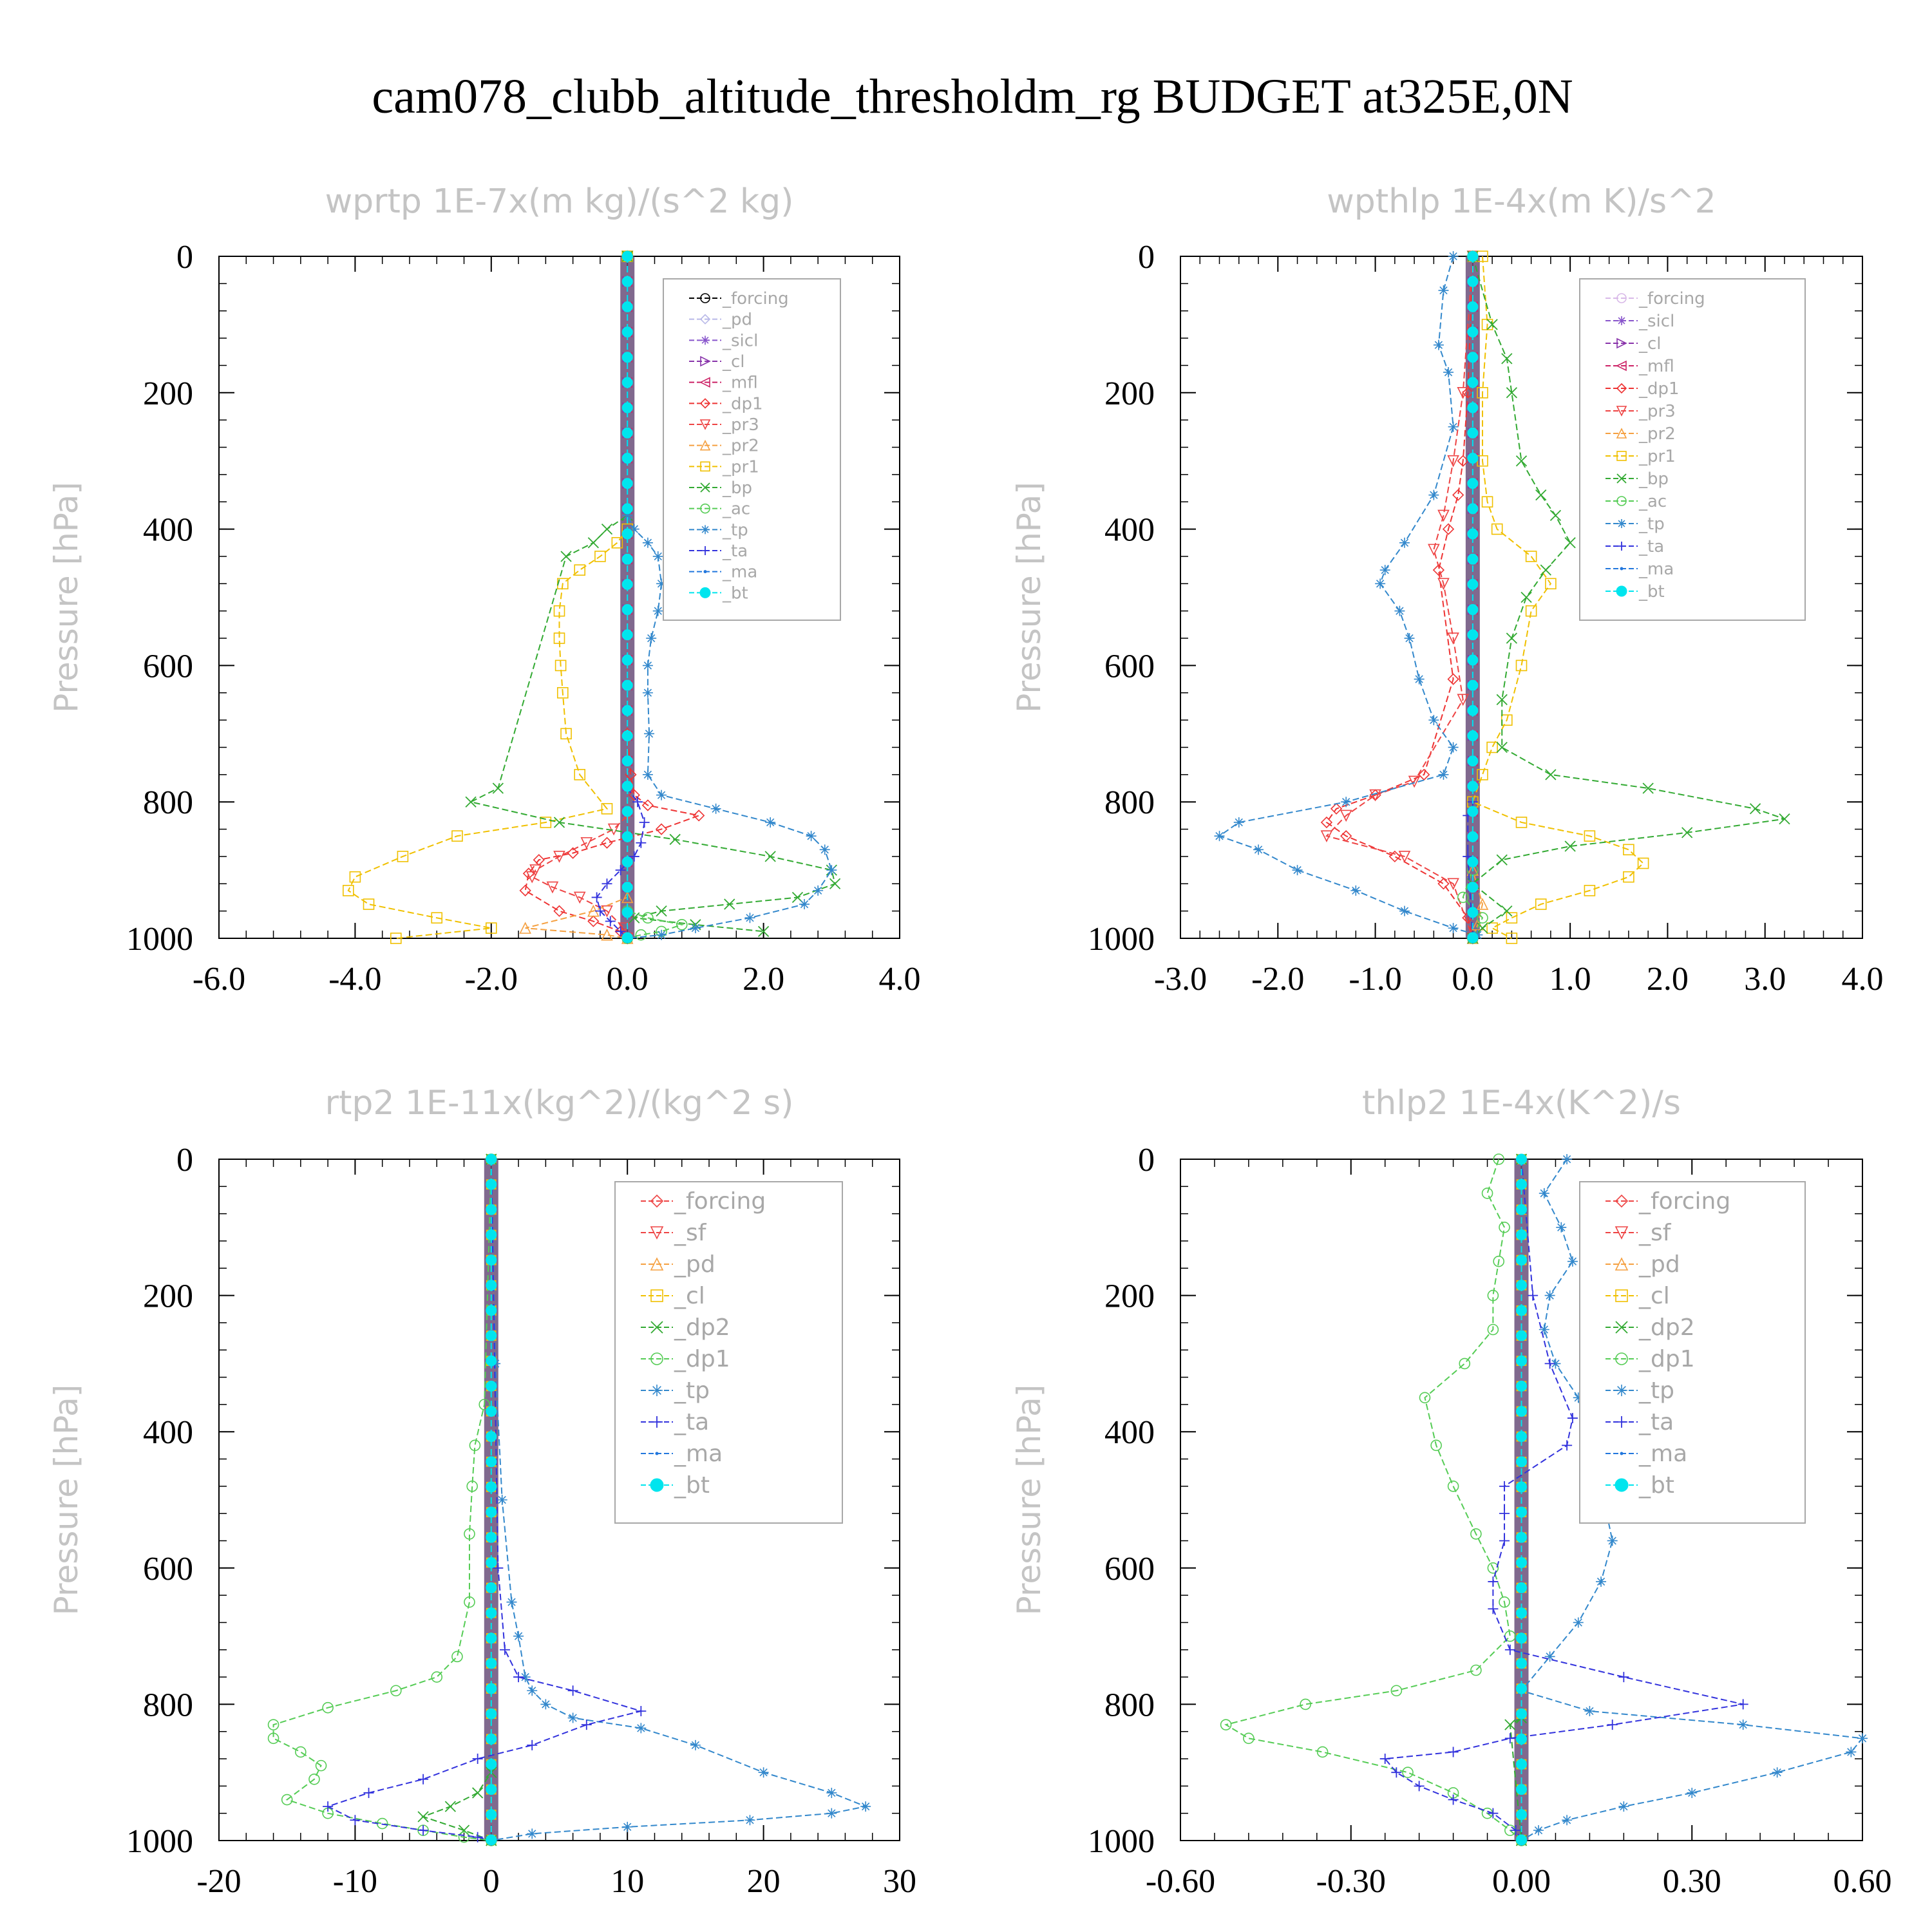 This screenshot has width=1932, height=1932. Describe the element at coordinates (627, 597) in the screenshot. I see `series-bt` at that location.